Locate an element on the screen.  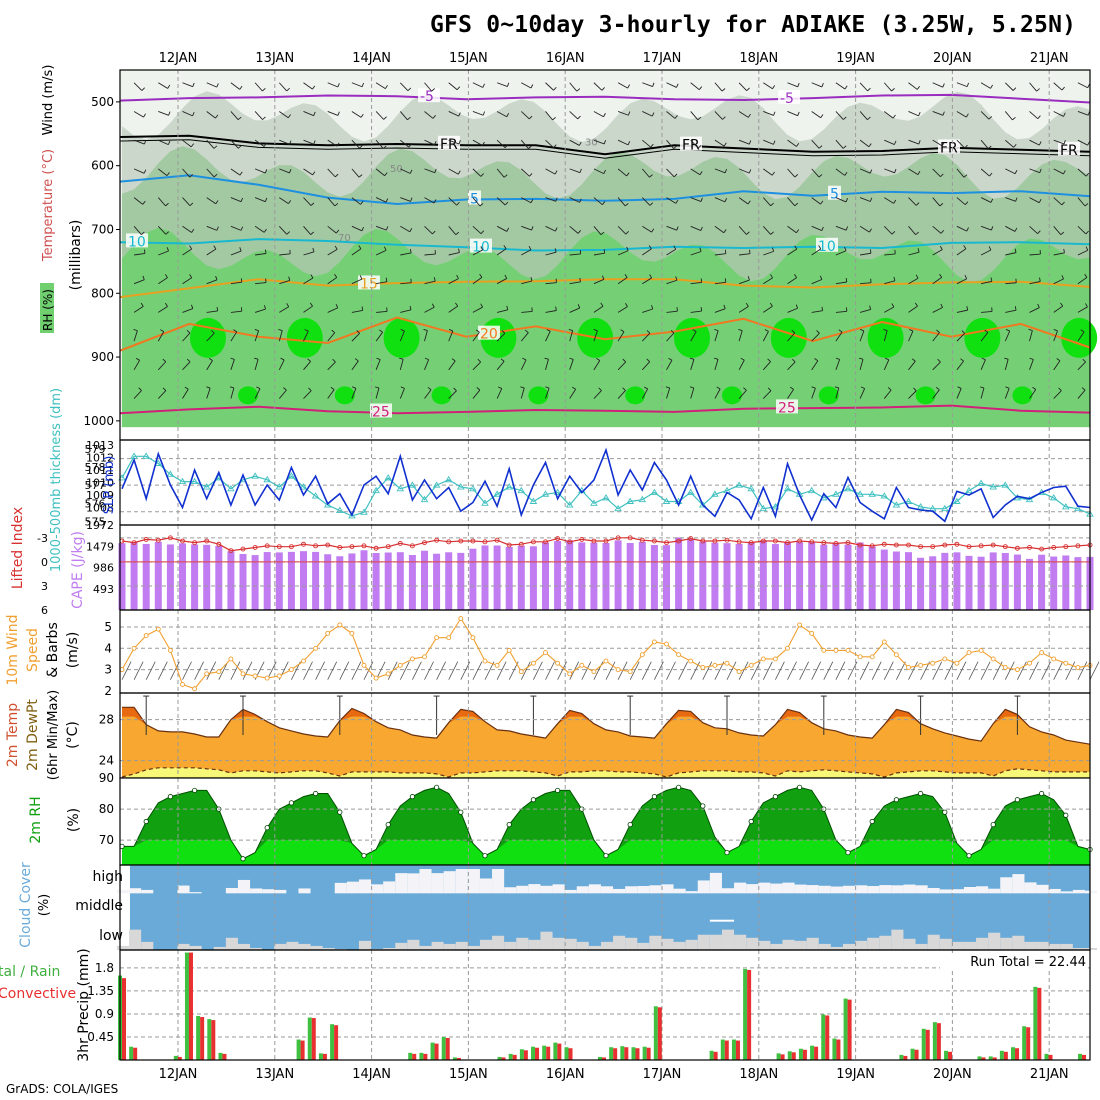
thickness-tick-label: 575 is located at coordinates (95, 521).